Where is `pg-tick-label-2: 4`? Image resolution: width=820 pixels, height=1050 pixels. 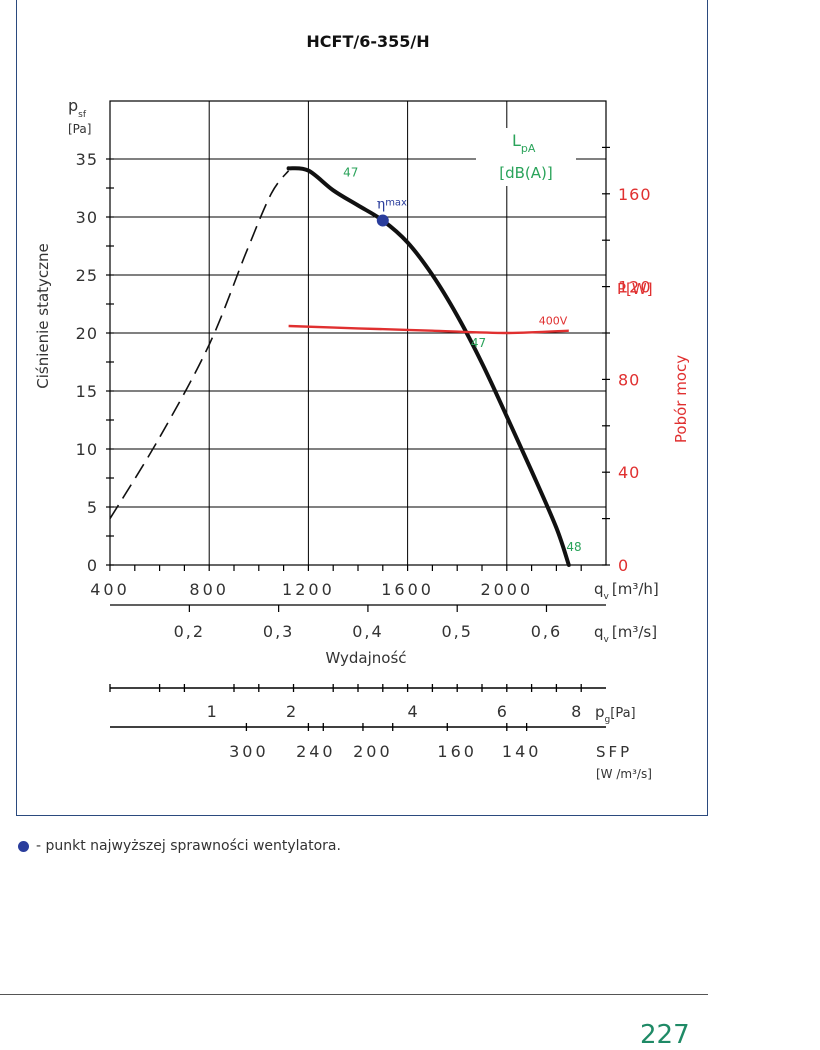 pg-tick-label-2: 4 is located at coordinates (412, 711).